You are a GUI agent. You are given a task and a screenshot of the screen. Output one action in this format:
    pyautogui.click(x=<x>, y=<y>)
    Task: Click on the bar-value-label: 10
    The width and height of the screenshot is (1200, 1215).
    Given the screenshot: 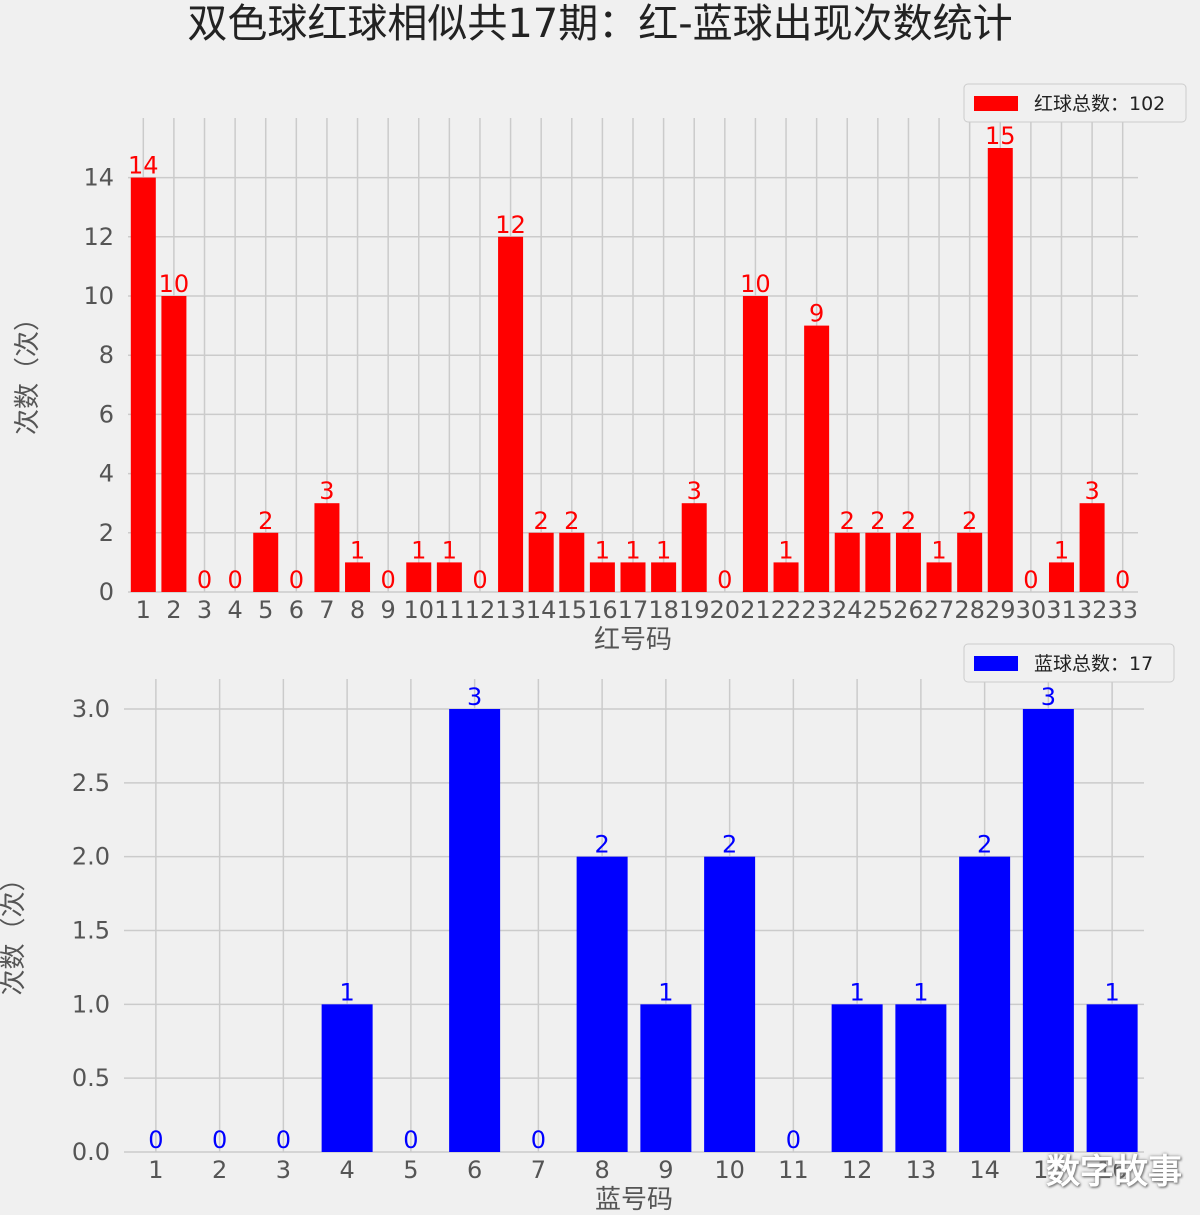 What is the action you would take?
    pyautogui.click(x=755, y=284)
    